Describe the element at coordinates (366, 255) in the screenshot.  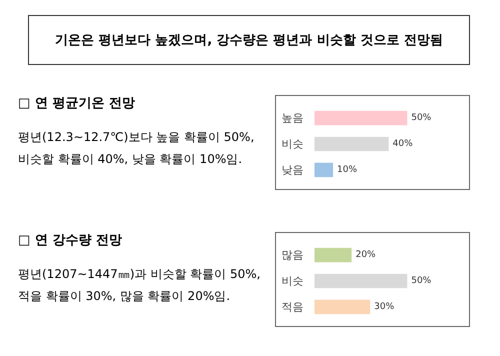
I see `data-label: 20%` at that location.